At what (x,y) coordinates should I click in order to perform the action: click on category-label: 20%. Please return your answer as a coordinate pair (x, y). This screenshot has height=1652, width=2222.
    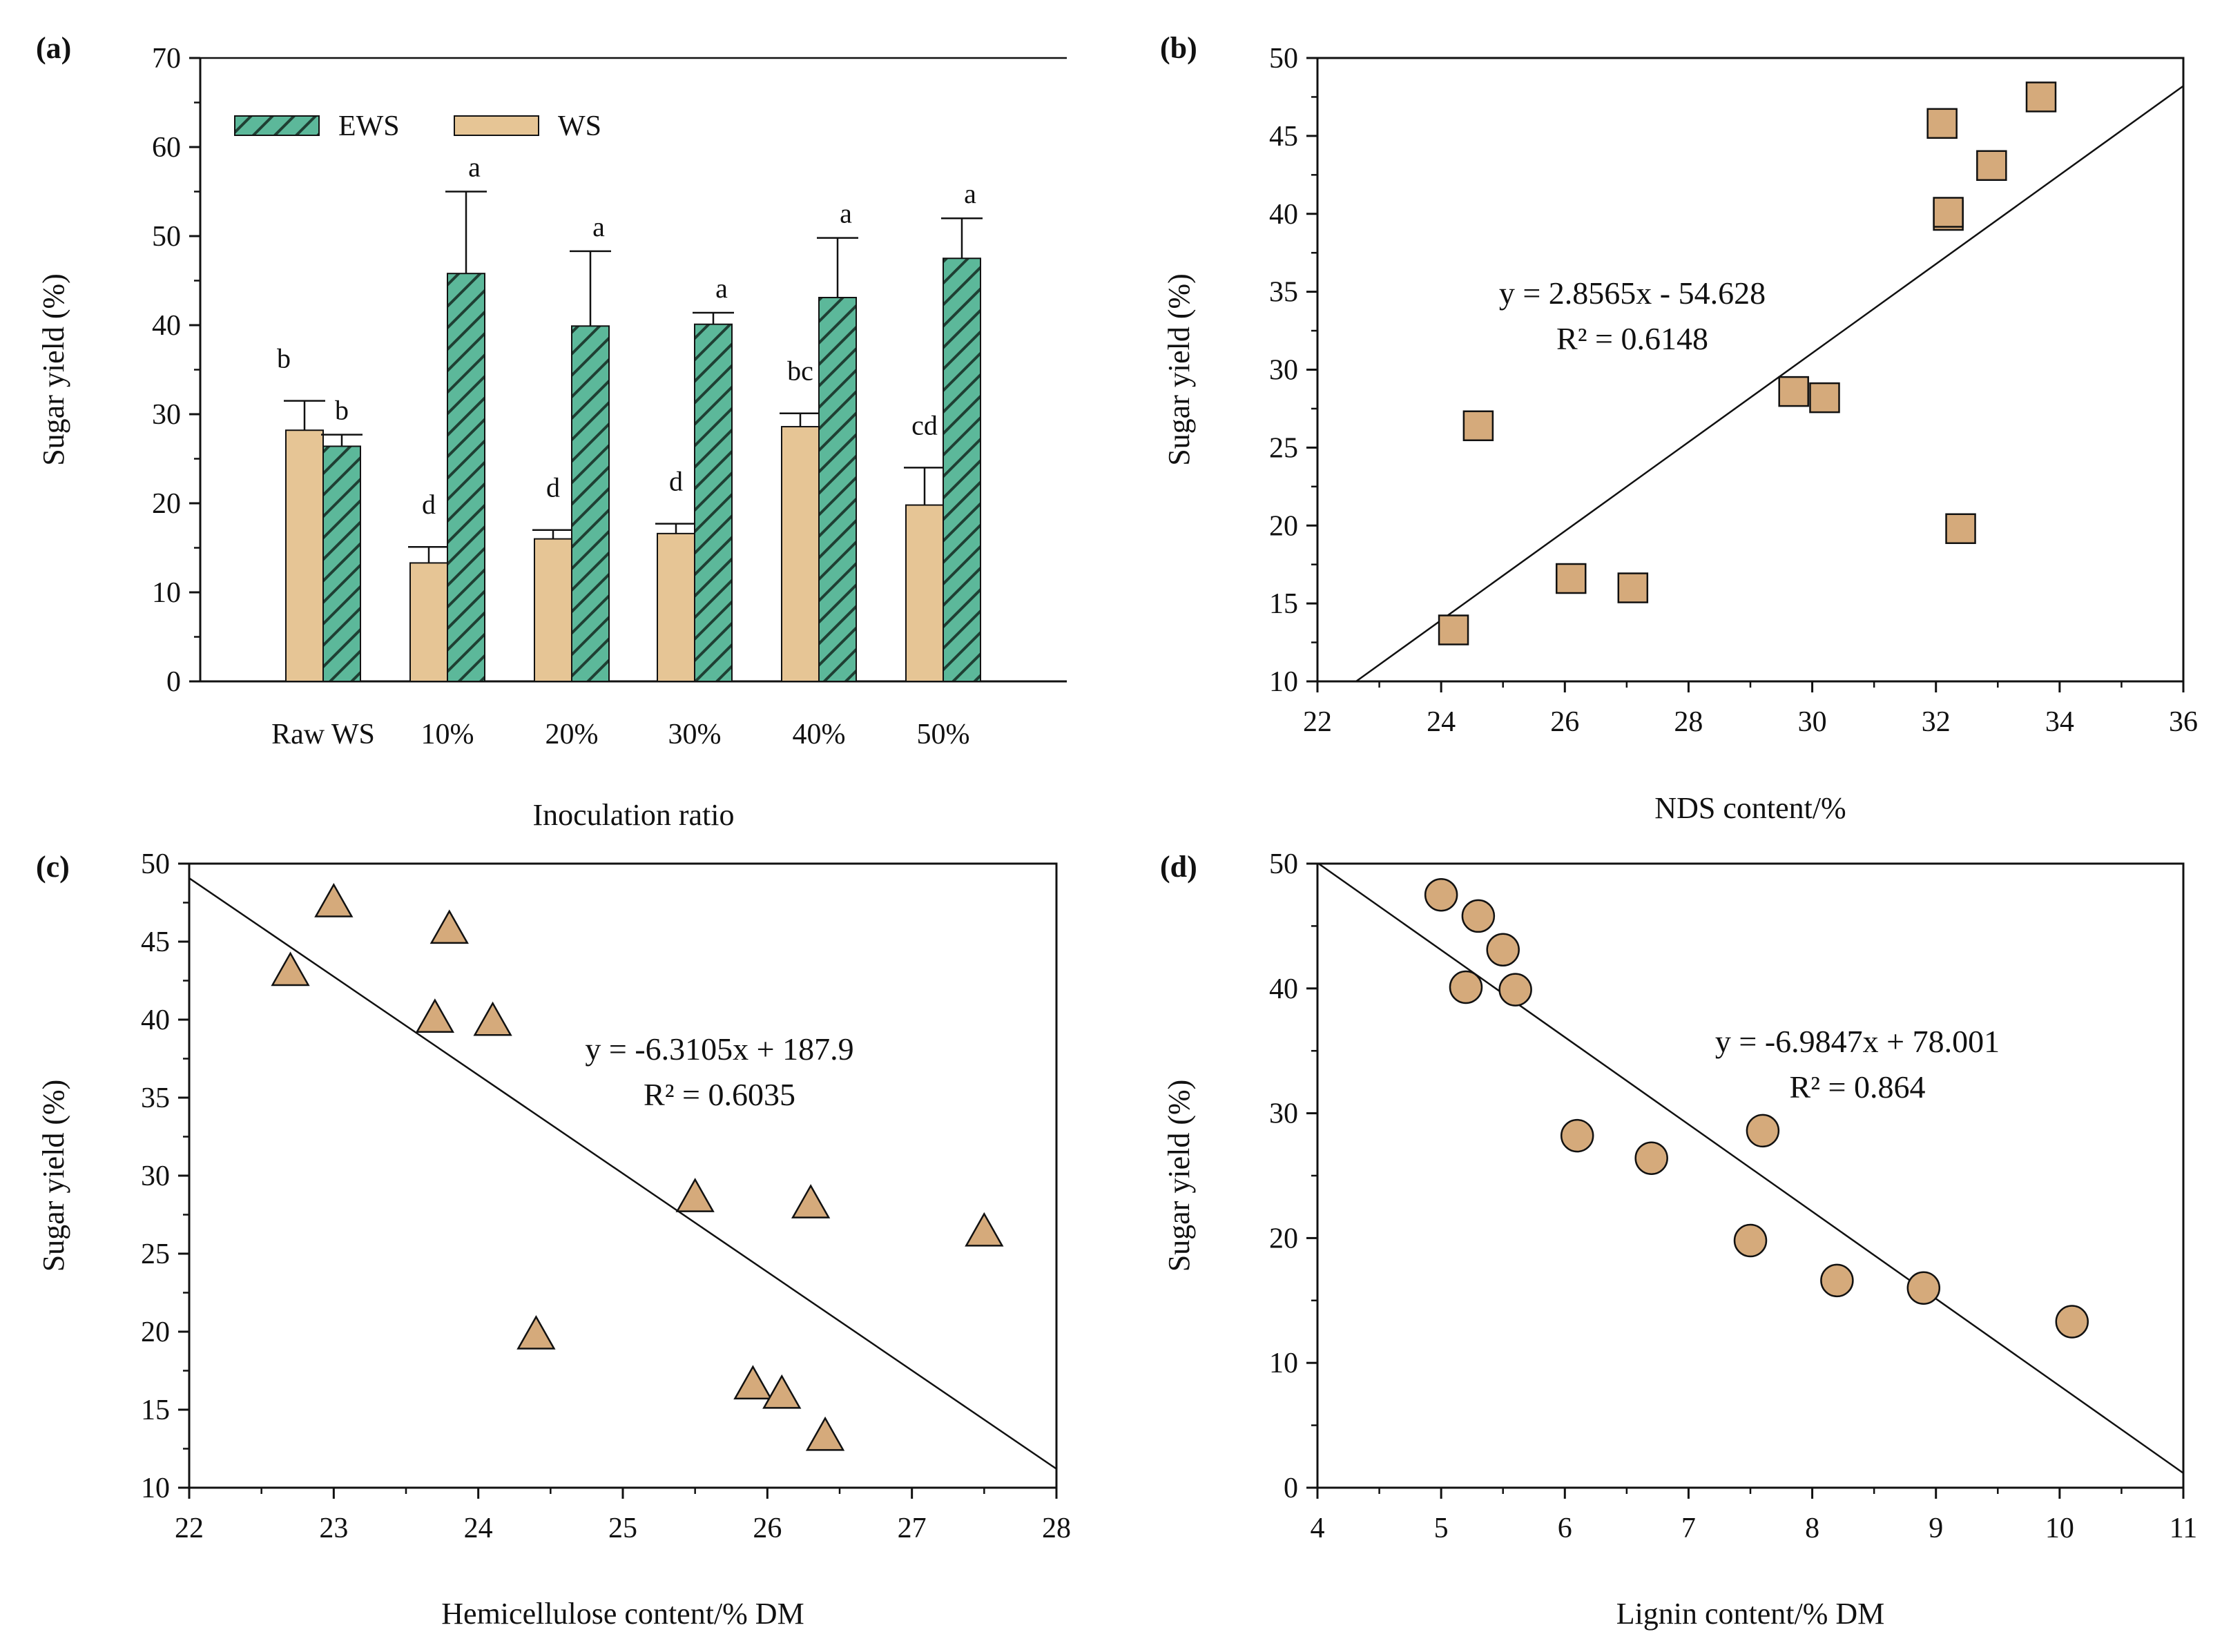
    Looking at the image, I should click on (572, 734).